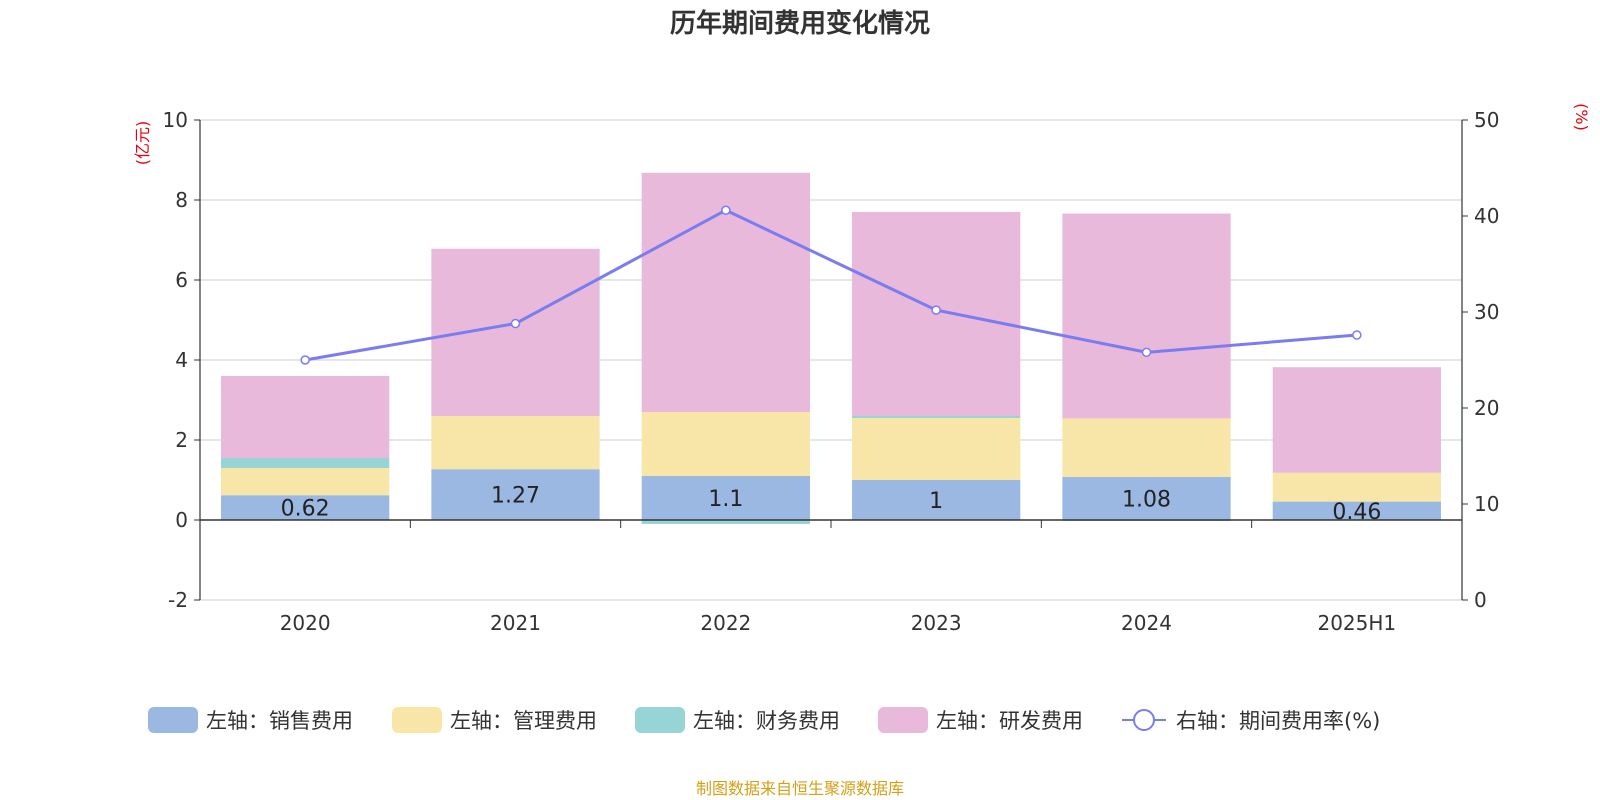 This screenshot has height=800, width=1600. I want to click on legend-swatch-rnd, so click(903, 720).